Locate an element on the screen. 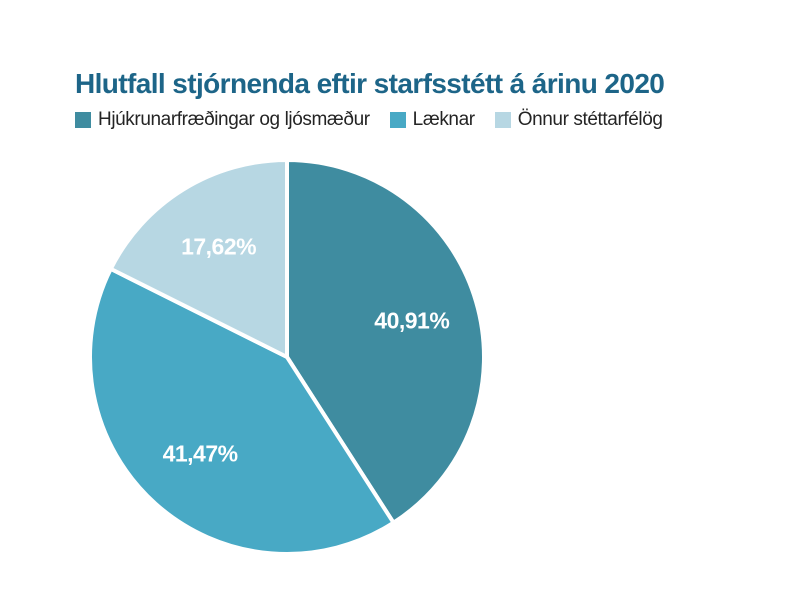 The height and width of the screenshot is (600, 790). legend-item-label: Læknar is located at coordinates (443, 119).